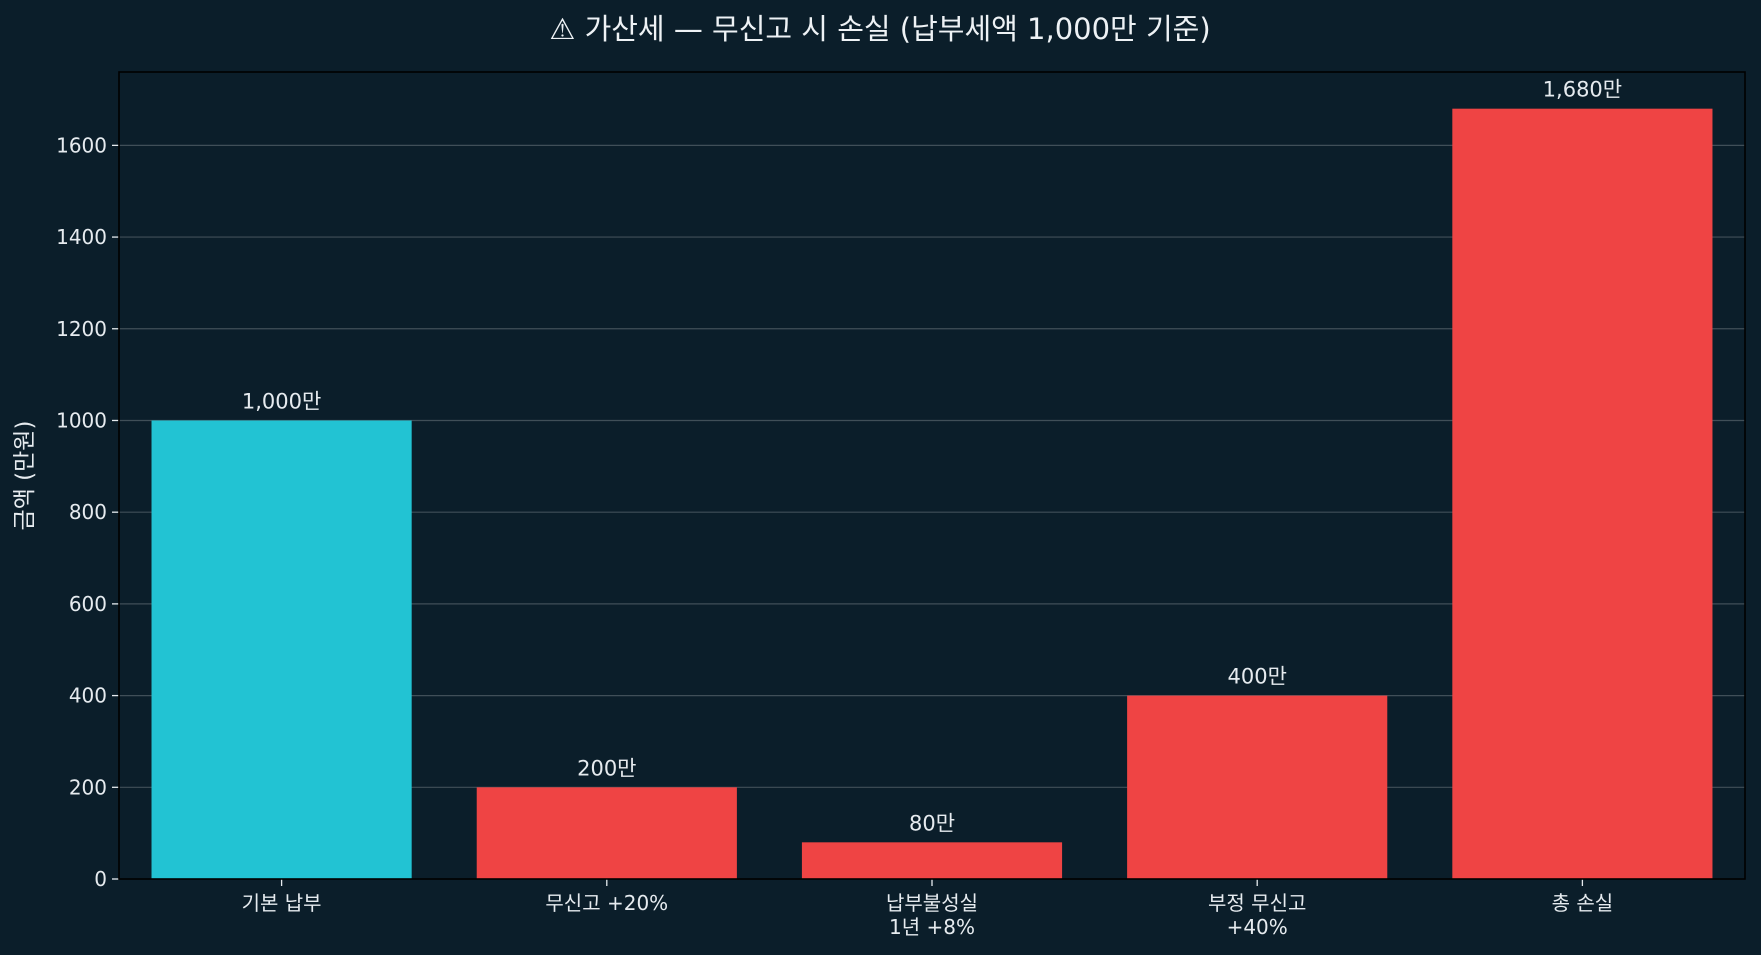 The image size is (1761, 955). I want to click on x-axis: 기본 납부 무신고 +20% 납부불성실 1년 +8% 부정 무신고 +40% 총 손실, so click(928, 909).